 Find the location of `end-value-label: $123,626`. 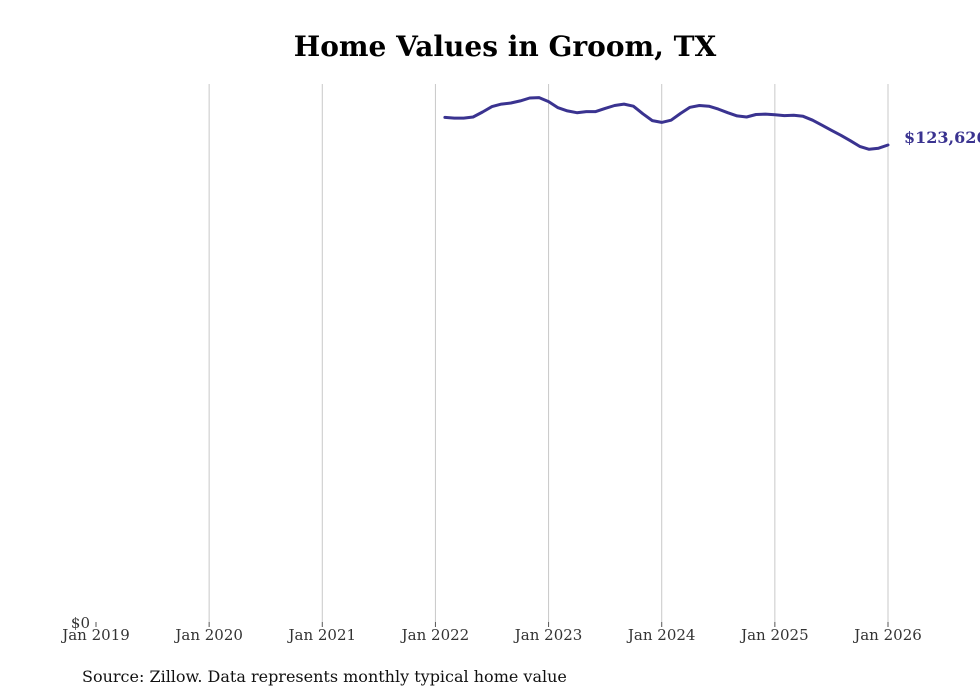

end-value-label: $123,626 is located at coordinates (942, 137).